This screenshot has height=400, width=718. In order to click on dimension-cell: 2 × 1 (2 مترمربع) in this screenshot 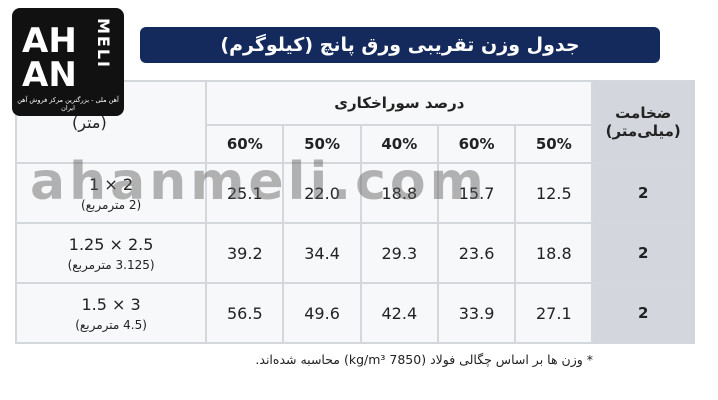, I will do `click(111, 193)`.